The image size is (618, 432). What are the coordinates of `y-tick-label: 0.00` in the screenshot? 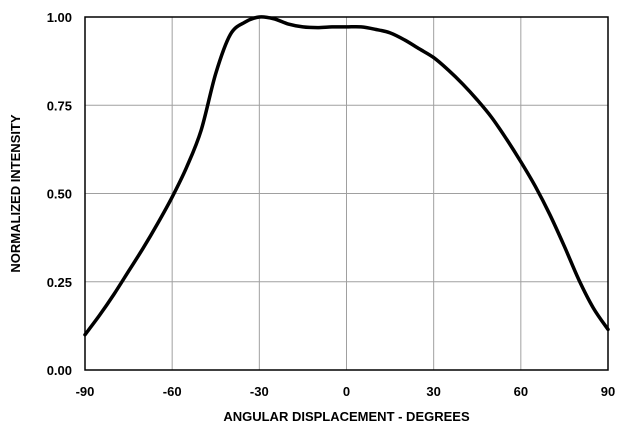 It's located at (59, 370).